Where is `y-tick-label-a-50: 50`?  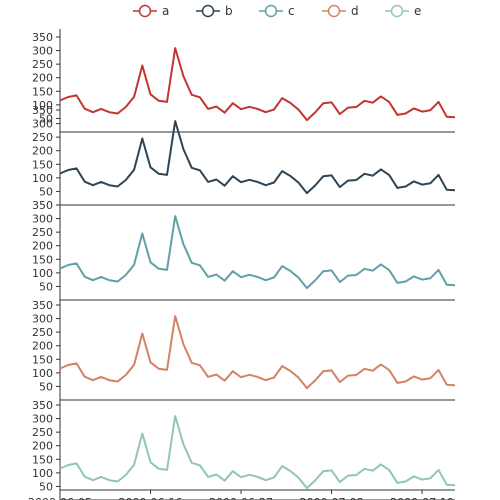
y-tick-label-a-50: 50 is located at coordinates (46, 118).